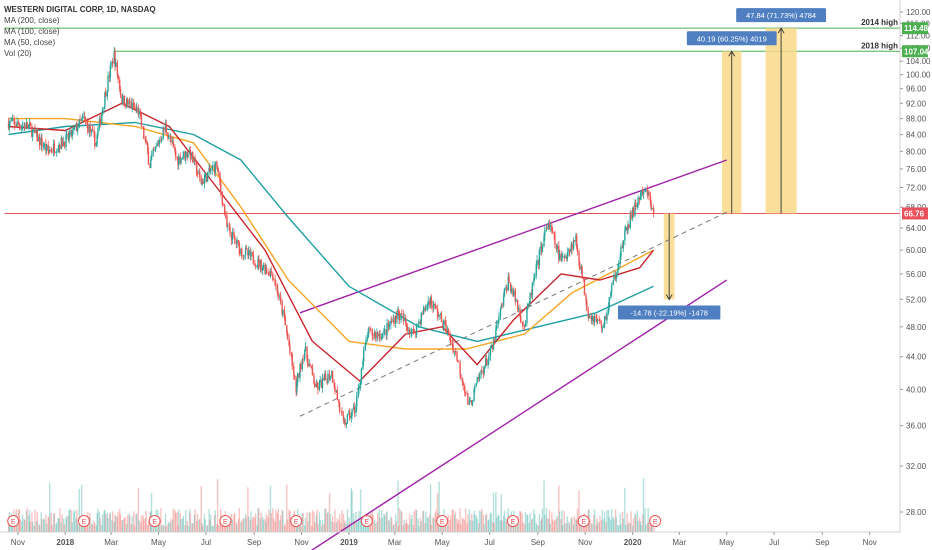 Image resolution: width=932 pixels, height=550 pixels. I want to click on earnings-marker-label: E, so click(296, 522).